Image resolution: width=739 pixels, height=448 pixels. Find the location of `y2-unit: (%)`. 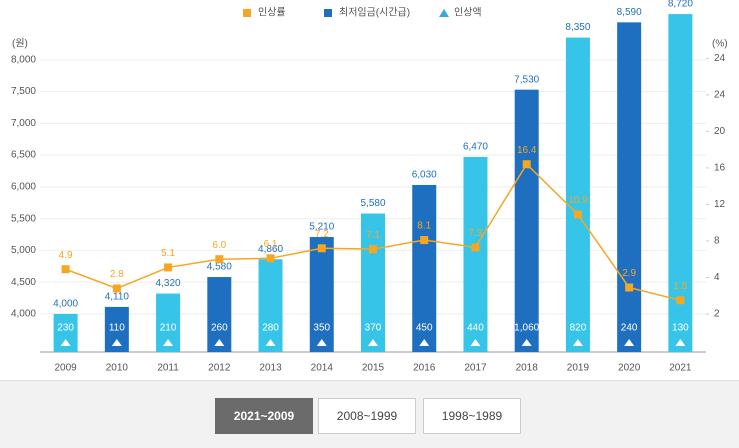

y2-unit: (%) is located at coordinates (720, 44).